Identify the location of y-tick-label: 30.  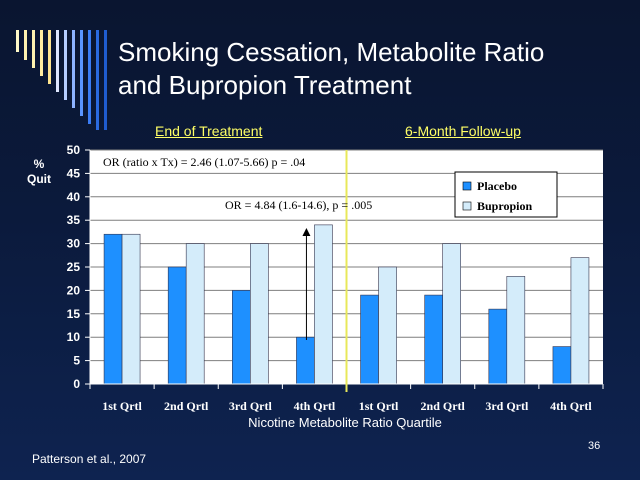
(74, 244).